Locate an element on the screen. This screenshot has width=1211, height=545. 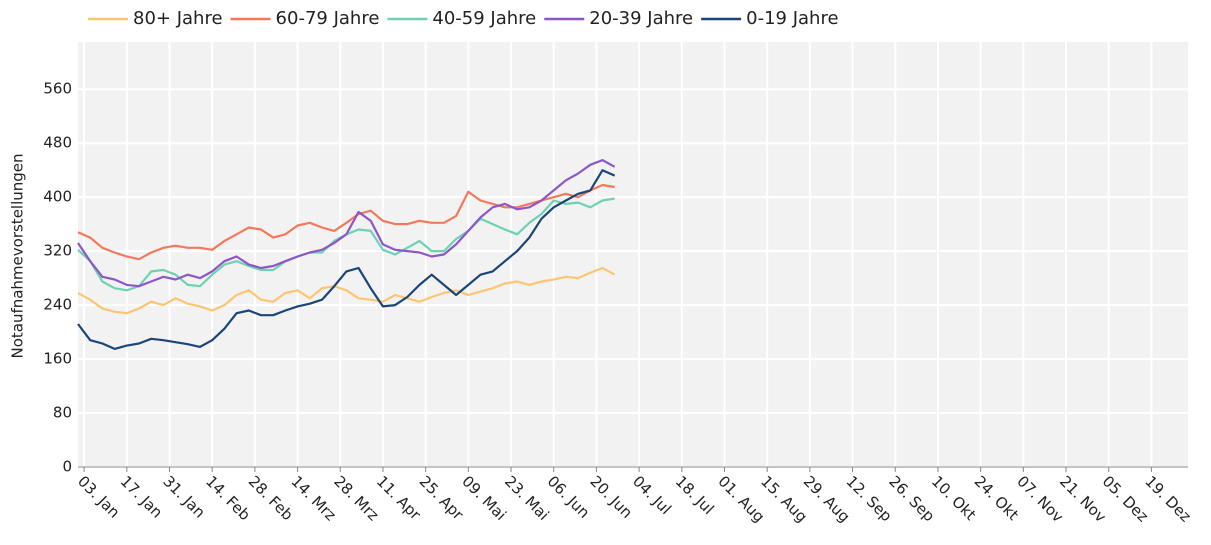
y-tick-label: 0 is located at coordinates (67, 467).